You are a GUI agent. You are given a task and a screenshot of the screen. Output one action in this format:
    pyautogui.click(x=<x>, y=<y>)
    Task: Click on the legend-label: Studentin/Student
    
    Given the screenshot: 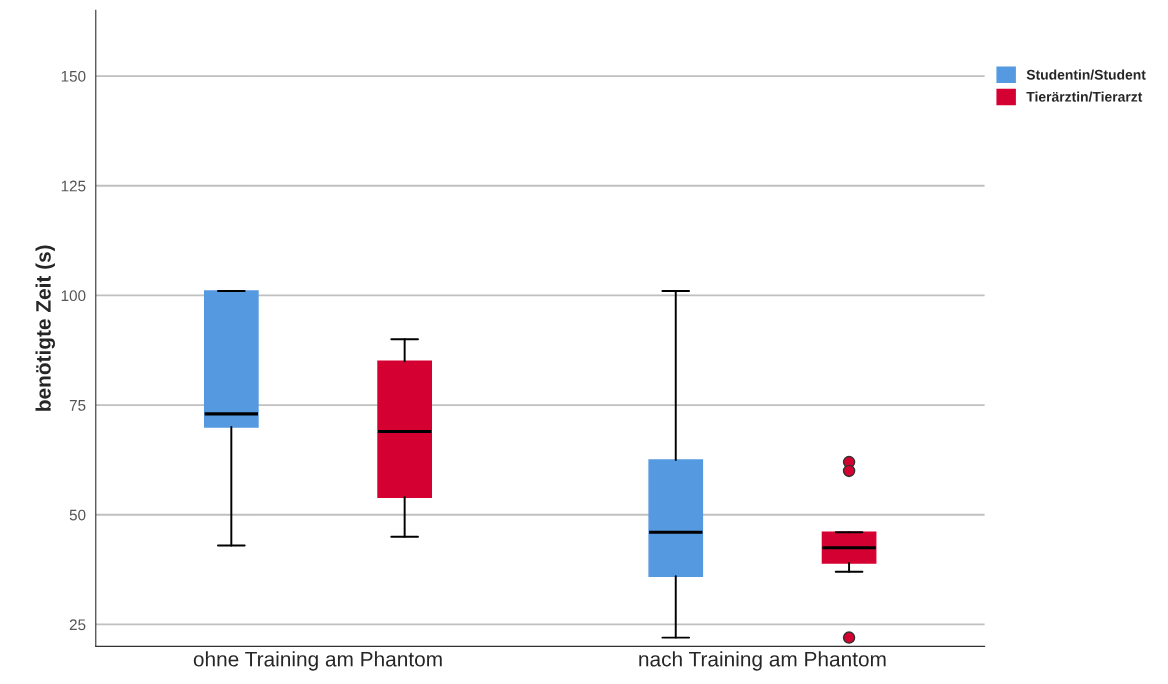 What is the action you would take?
    pyautogui.click(x=1086, y=74)
    